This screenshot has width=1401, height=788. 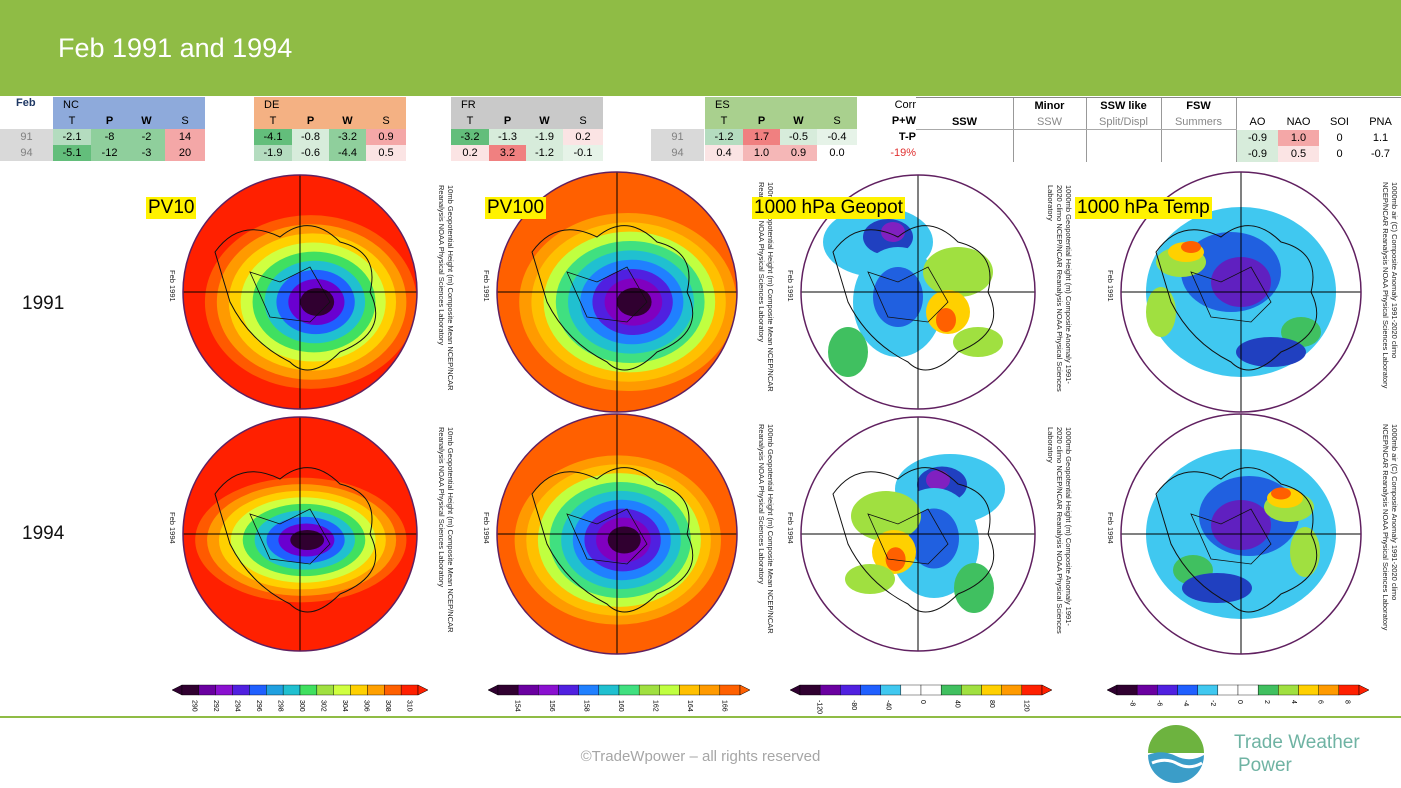 What do you see at coordinates (43, 303) in the screenshot?
I see `row-year-1991: 1991` at bounding box center [43, 303].